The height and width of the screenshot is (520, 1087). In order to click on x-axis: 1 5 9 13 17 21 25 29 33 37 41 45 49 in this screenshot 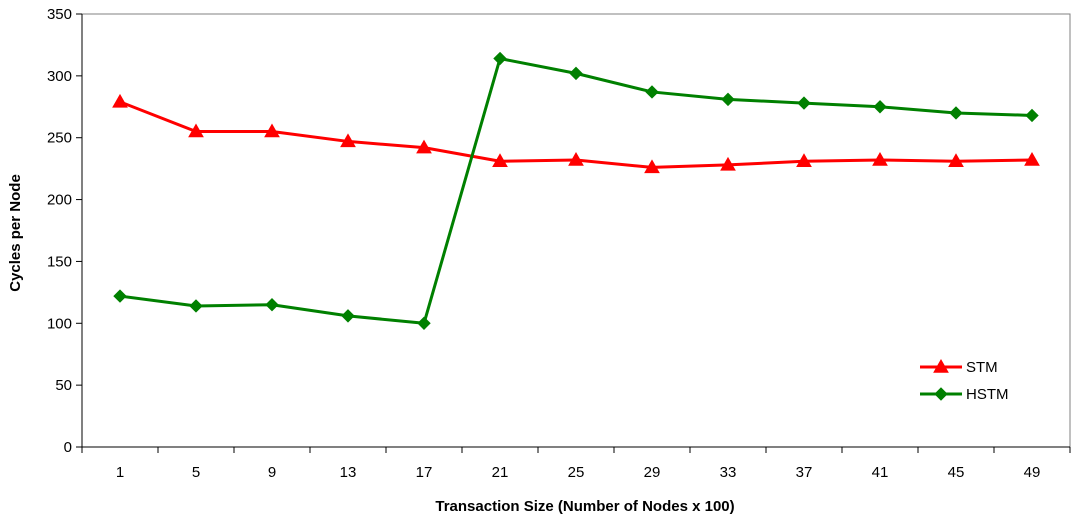, I will do `click(576, 463)`.